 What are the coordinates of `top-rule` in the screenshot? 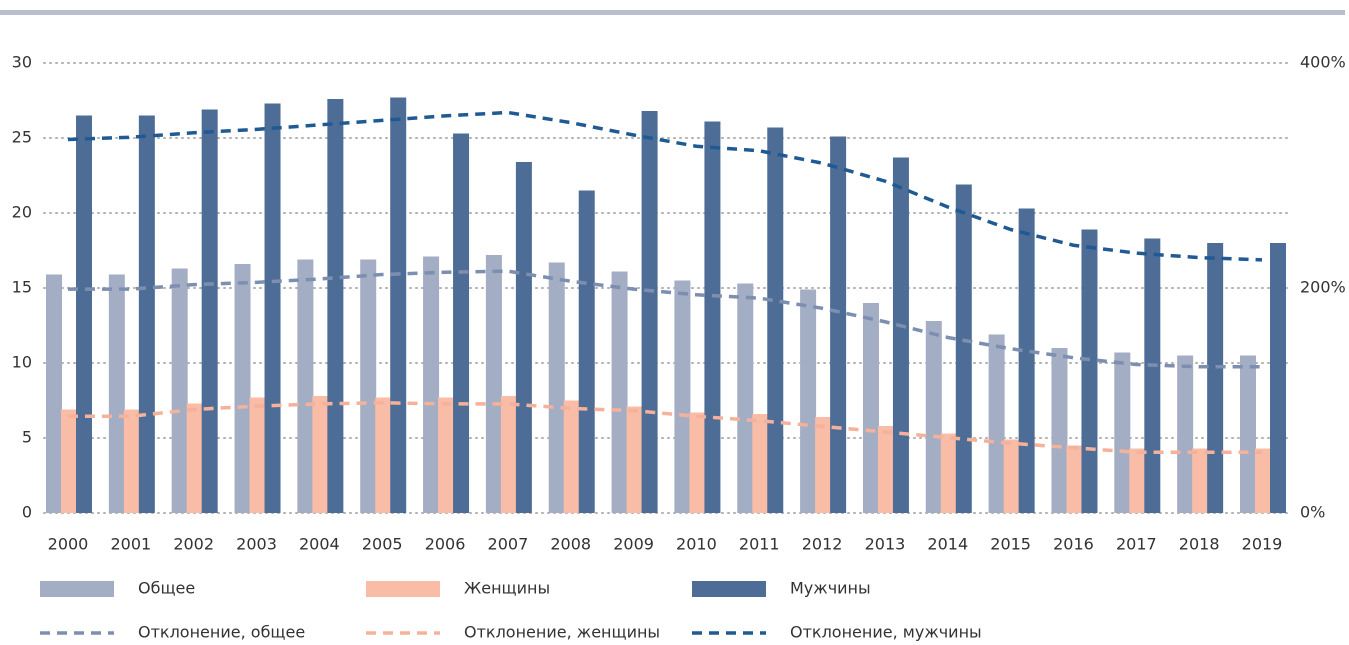 It's located at (672, 12).